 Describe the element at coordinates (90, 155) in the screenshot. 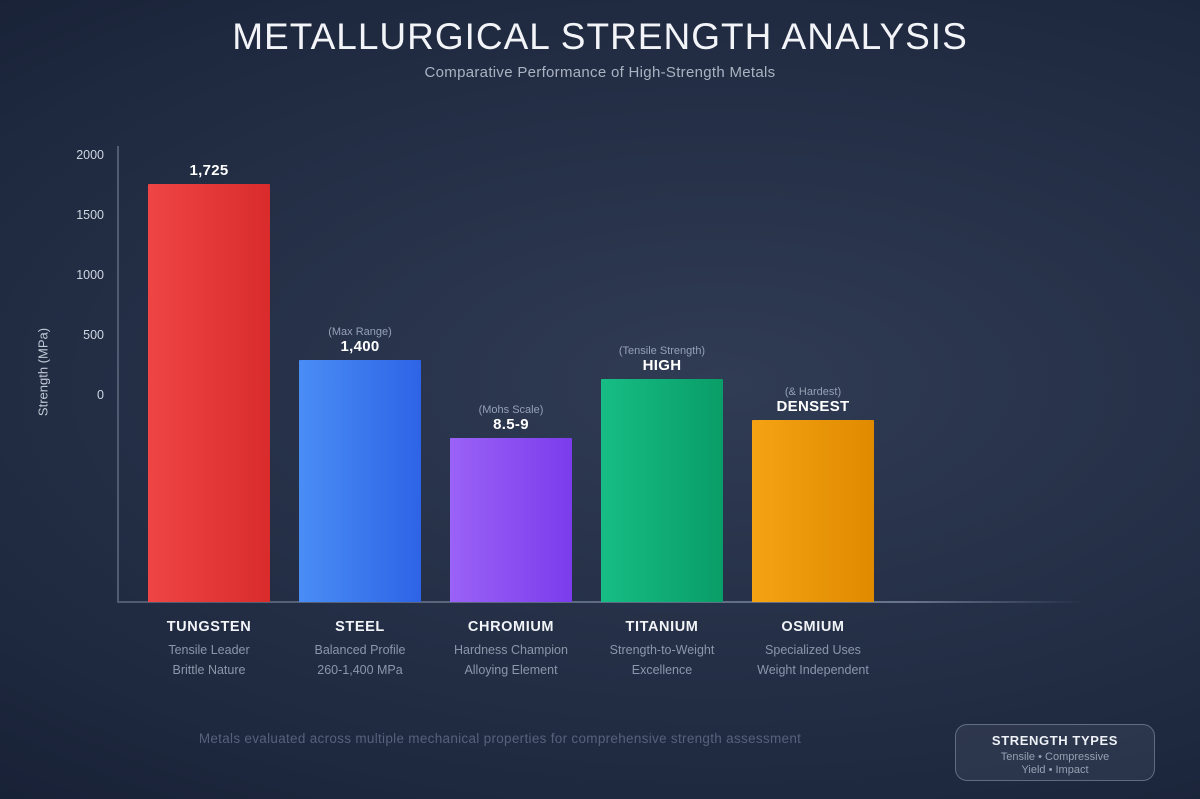

I see `y-axis-tick-label: 2000` at that location.